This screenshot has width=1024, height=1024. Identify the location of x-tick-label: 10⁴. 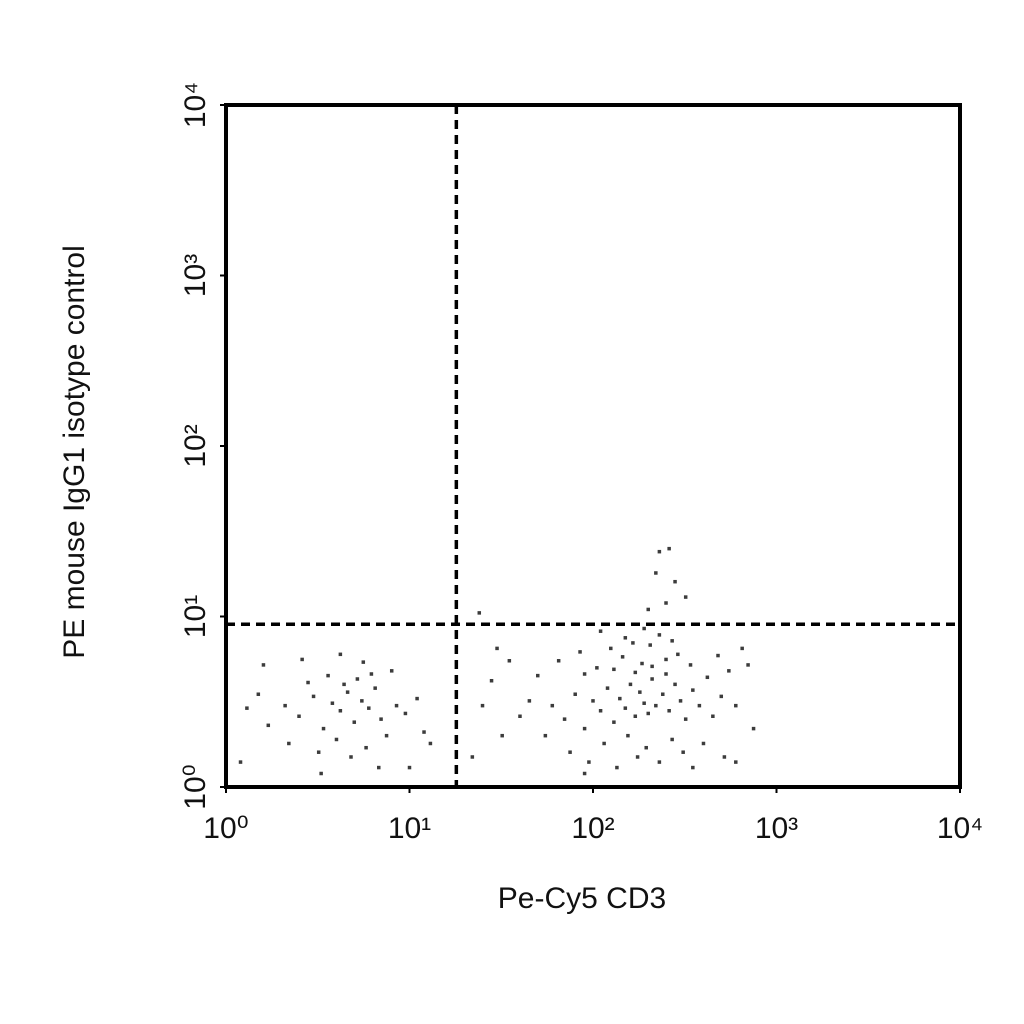
(960, 828).